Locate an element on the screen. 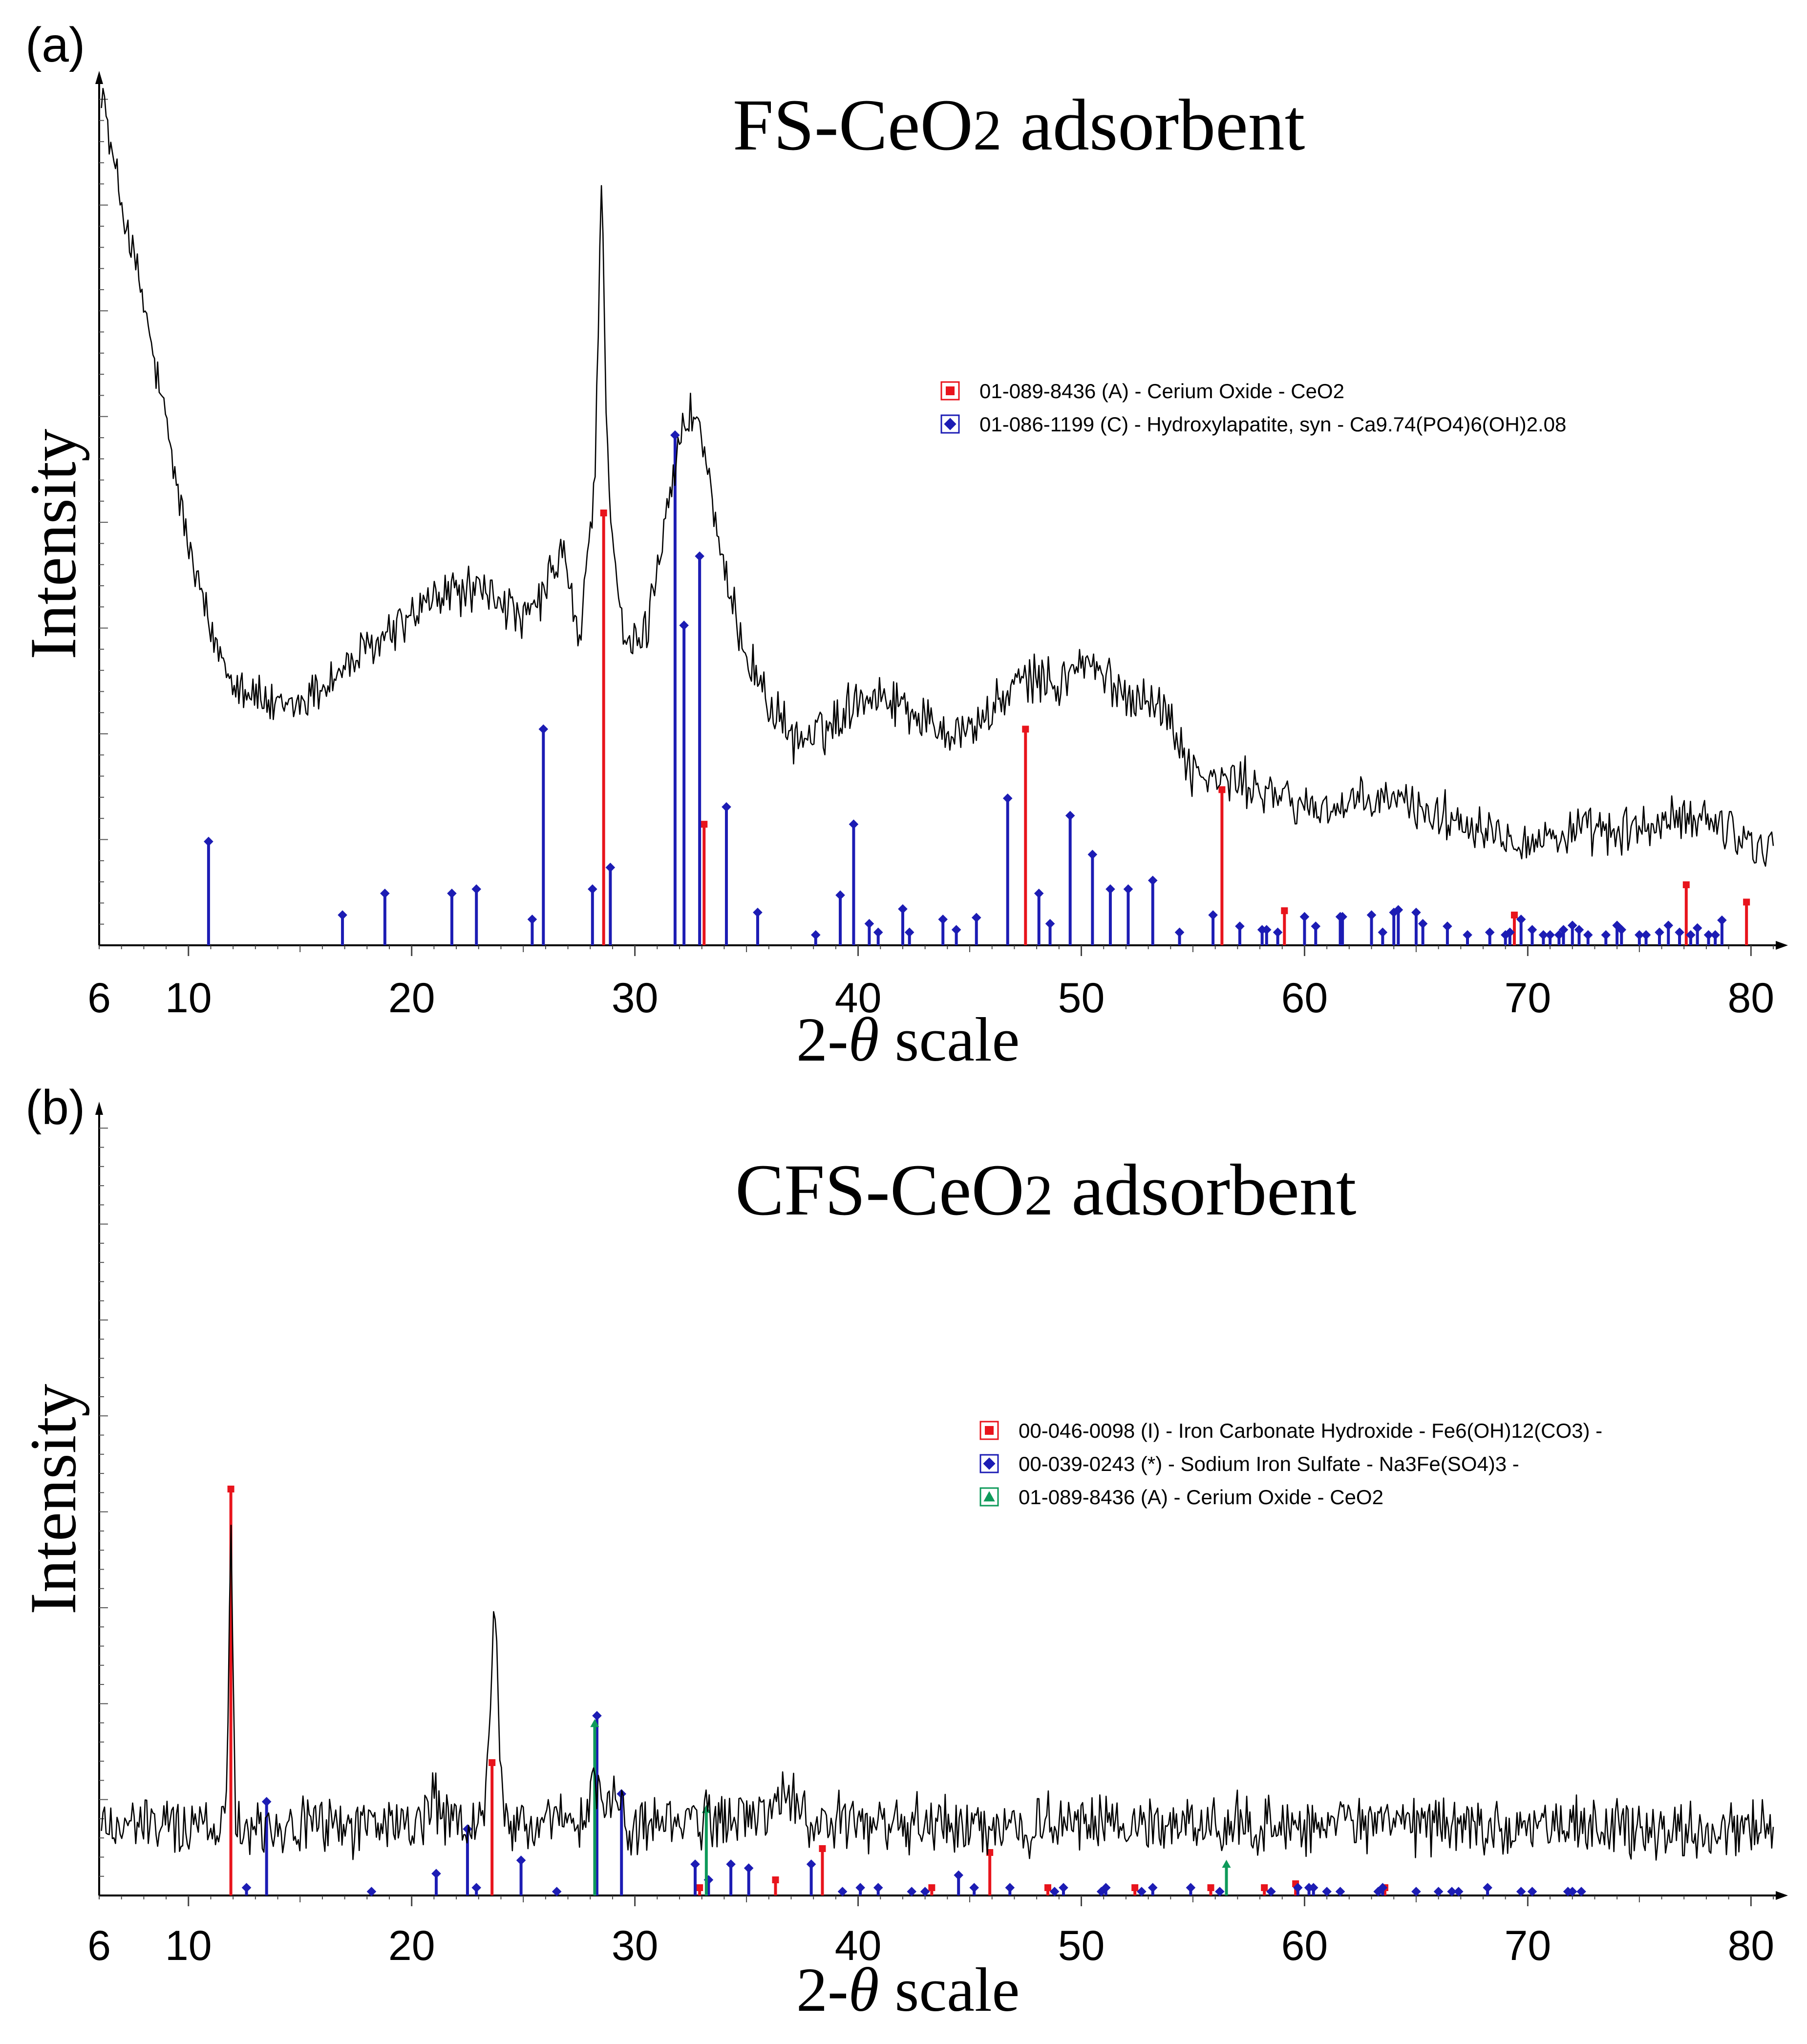 This screenshot has width=1807, height=2044. panel-b-label: (b) is located at coordinates (55, 1107).